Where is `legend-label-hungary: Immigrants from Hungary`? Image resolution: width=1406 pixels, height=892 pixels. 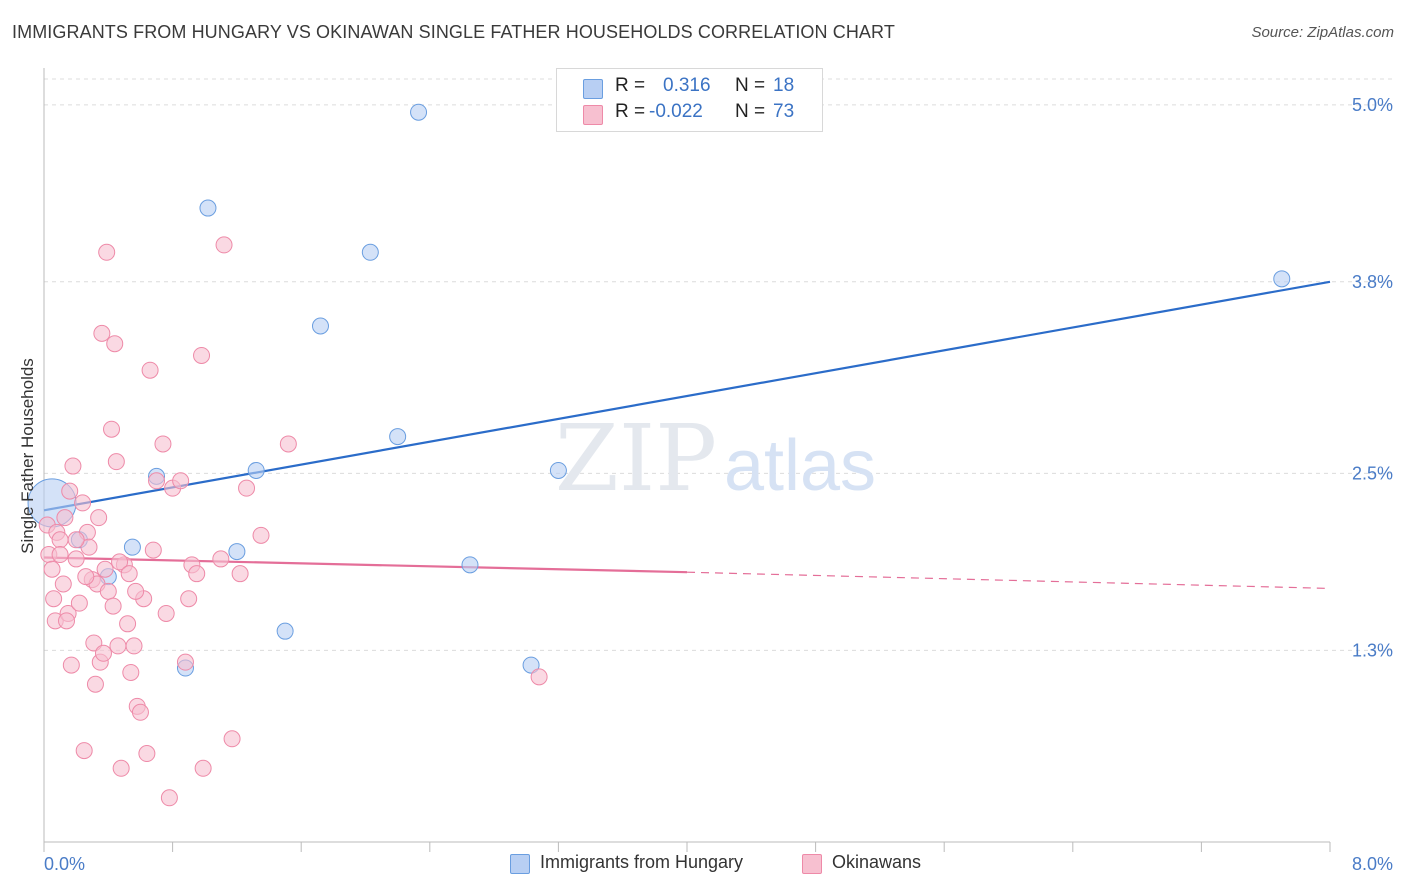 legend-label-hungary: Immigrants from Hungary is located at coordinates (642, 862).